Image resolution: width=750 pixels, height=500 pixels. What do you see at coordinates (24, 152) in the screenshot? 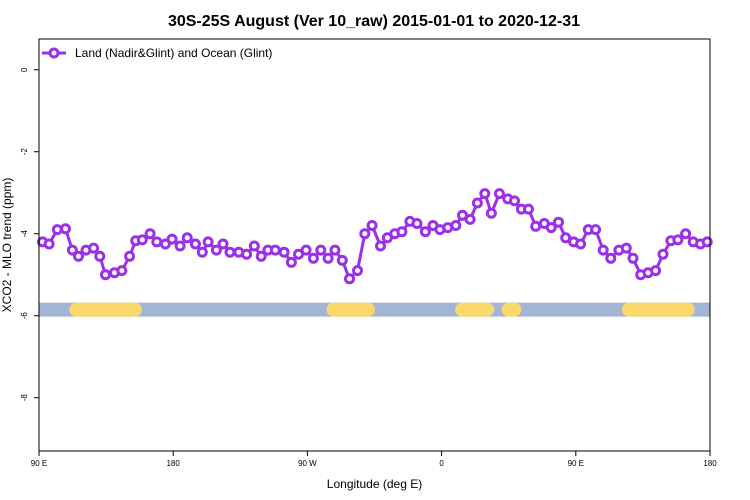
I see `y-tick-label: -2` at bounding box center [24, 152].